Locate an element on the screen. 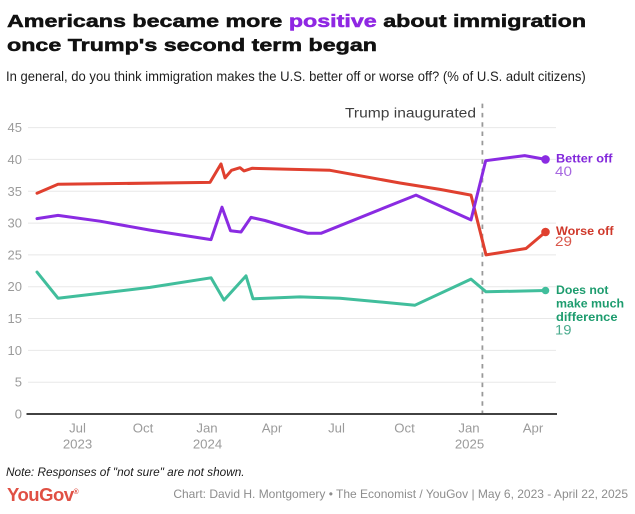  svg-text: 0 is located at coordinates (18, 414).